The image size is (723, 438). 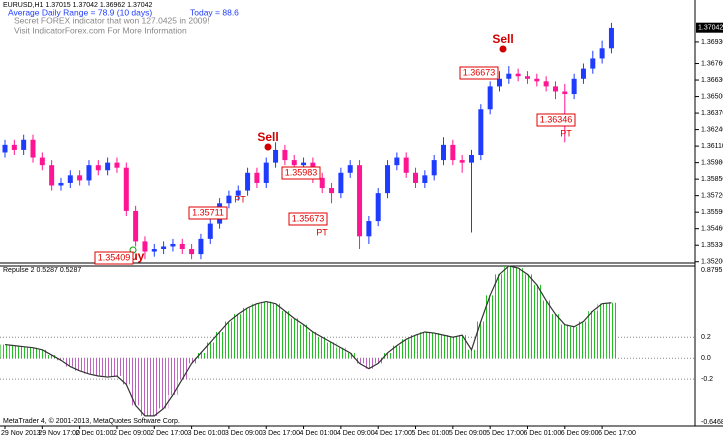 I want to click on last-price-box, so click(x=709, y=27).